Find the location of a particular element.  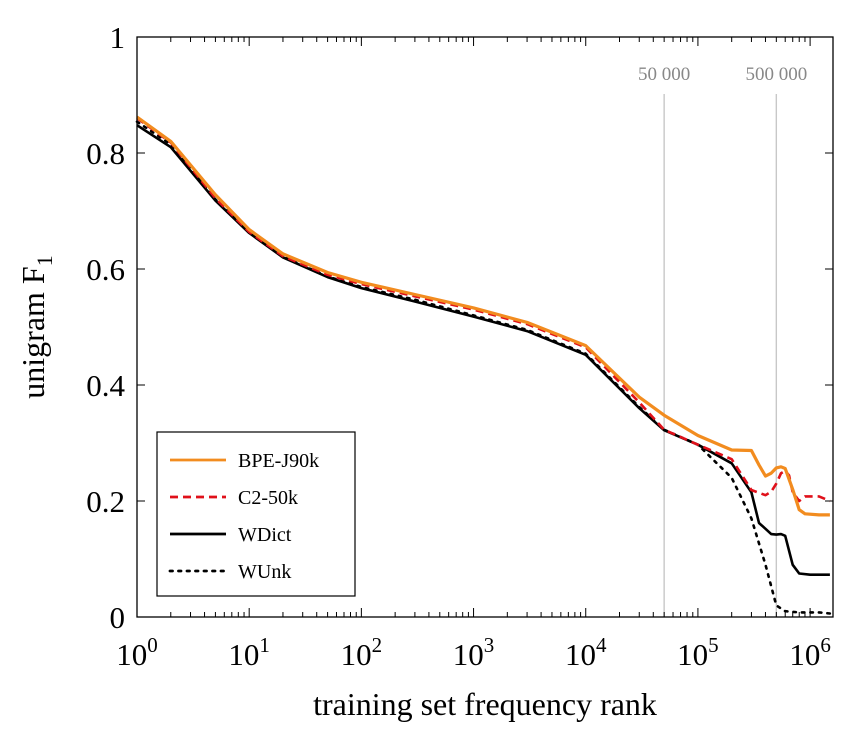

y-axis-title: unigram F1 is located at coordinates (36, 326).